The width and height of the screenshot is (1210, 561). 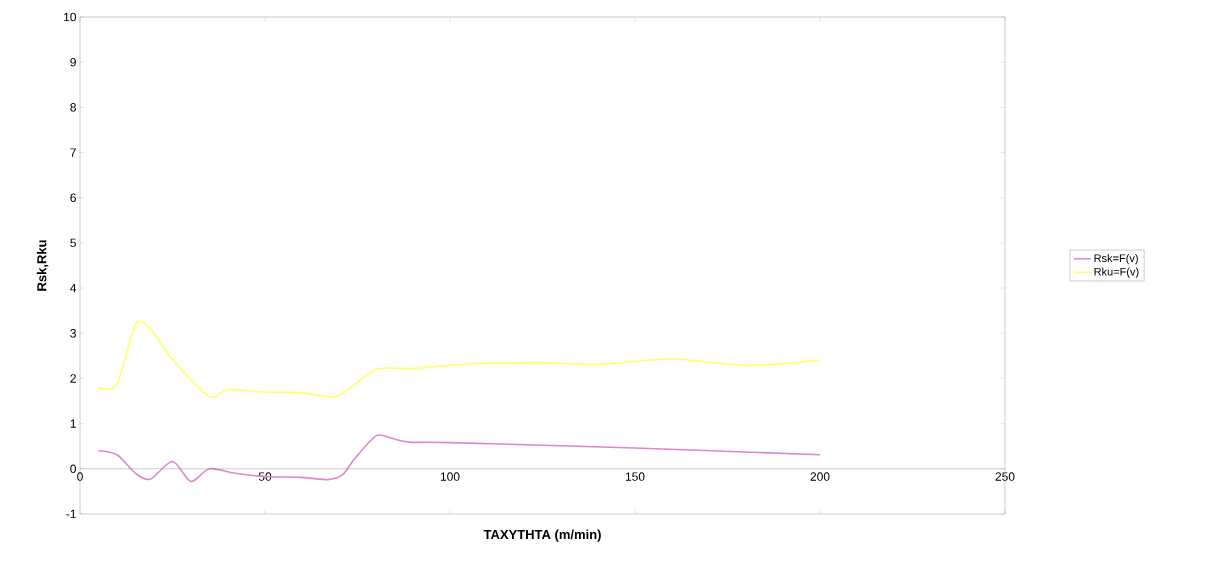 What do you see at coordinates (1116, 259) in the screenshot?
I see `legend-label: Rsk=F(v)` at bounding box center [1116, 259].